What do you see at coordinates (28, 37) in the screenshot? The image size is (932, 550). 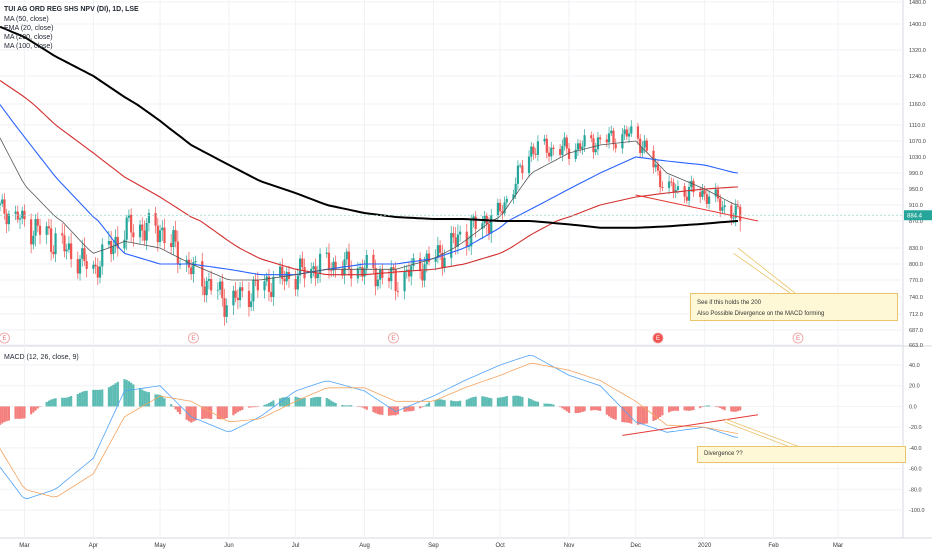 I see `indicator-ma200-label: MA (200, close)` at bounding box center [28, 37].